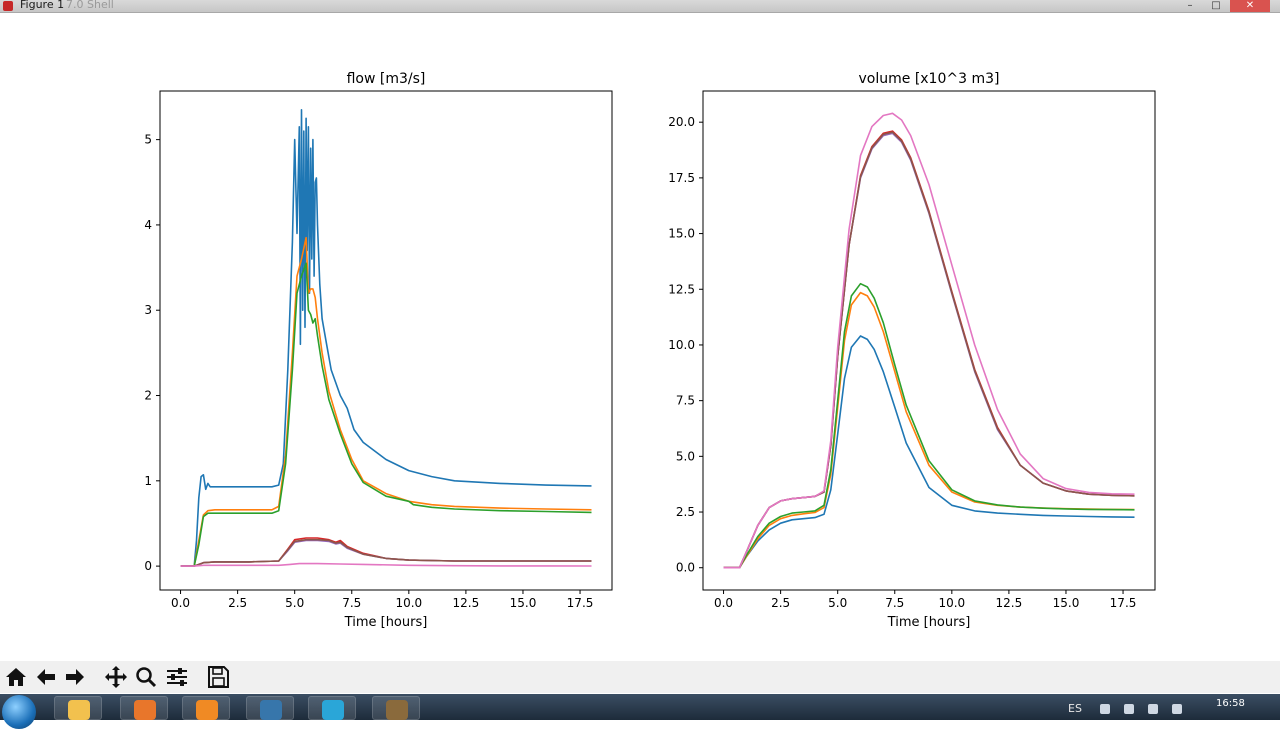  What do you see at coordinates (1230, 703) in the screenshot?
I see `taskbar-clock: 16:58` at bounding box center [1230, 703].